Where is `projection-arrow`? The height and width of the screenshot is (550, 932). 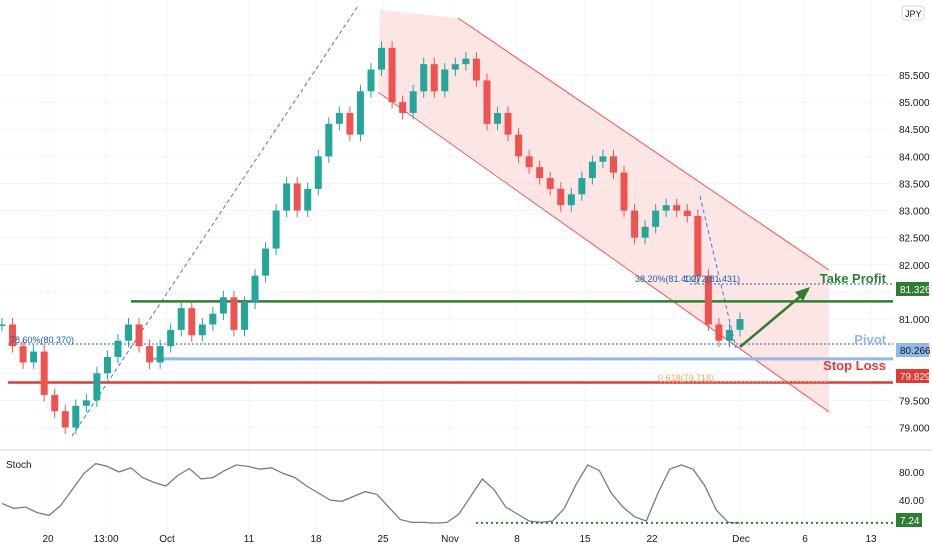 projection-arrow is located at coordinates (774, 317).